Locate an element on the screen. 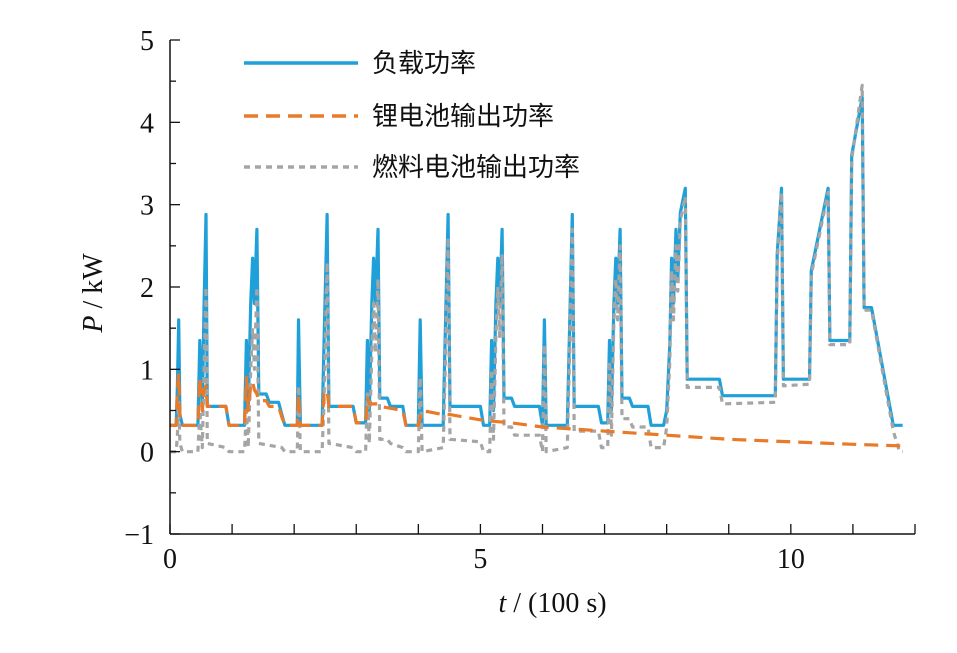 The width and height of the screenshot is (957, 653). y-axis-variable: P is located at coordinates (93, 325).